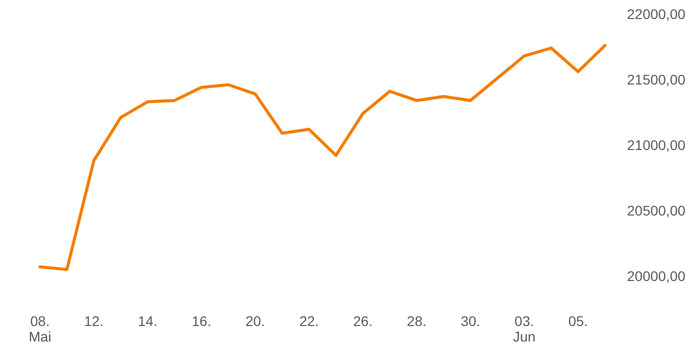 This screenshot has height=350, width=700. I want to click on y-tick-label: 20000,00, so click(656, 276).